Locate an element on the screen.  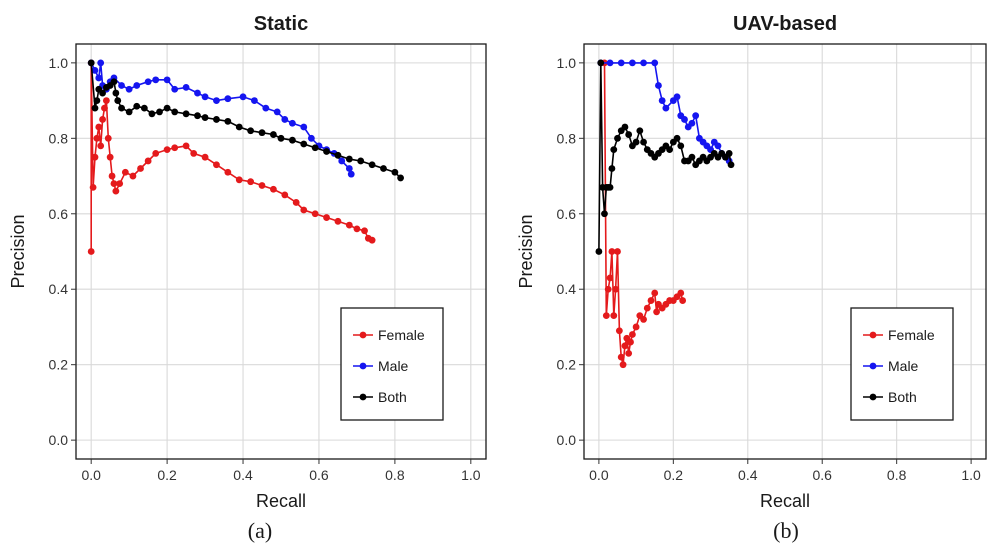
x-axis: 0.0 0.2 0.4 0.6 0.8 1.0 is located at coordinates (785, 471).